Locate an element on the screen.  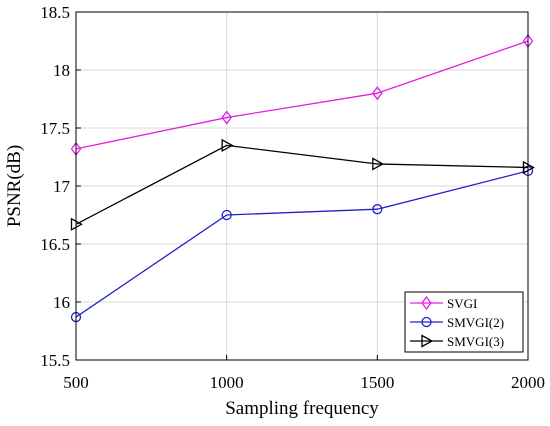
x-tick-label: 500 is located at coordinates (76, 382).